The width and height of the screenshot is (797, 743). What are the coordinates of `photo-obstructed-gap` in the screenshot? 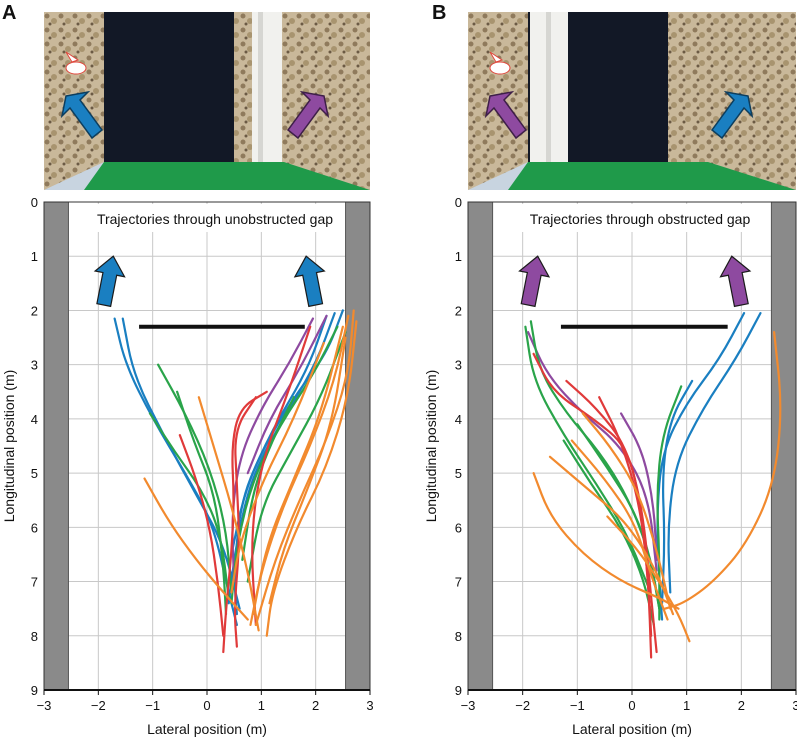 It's located at (632, 101).